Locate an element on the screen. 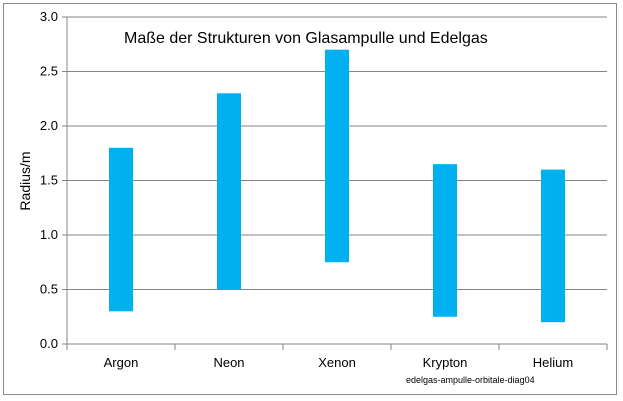 Image resolution: width=623 pixels, height=401 pixels. range-bar-krypton is located at coordinates (445, 240).